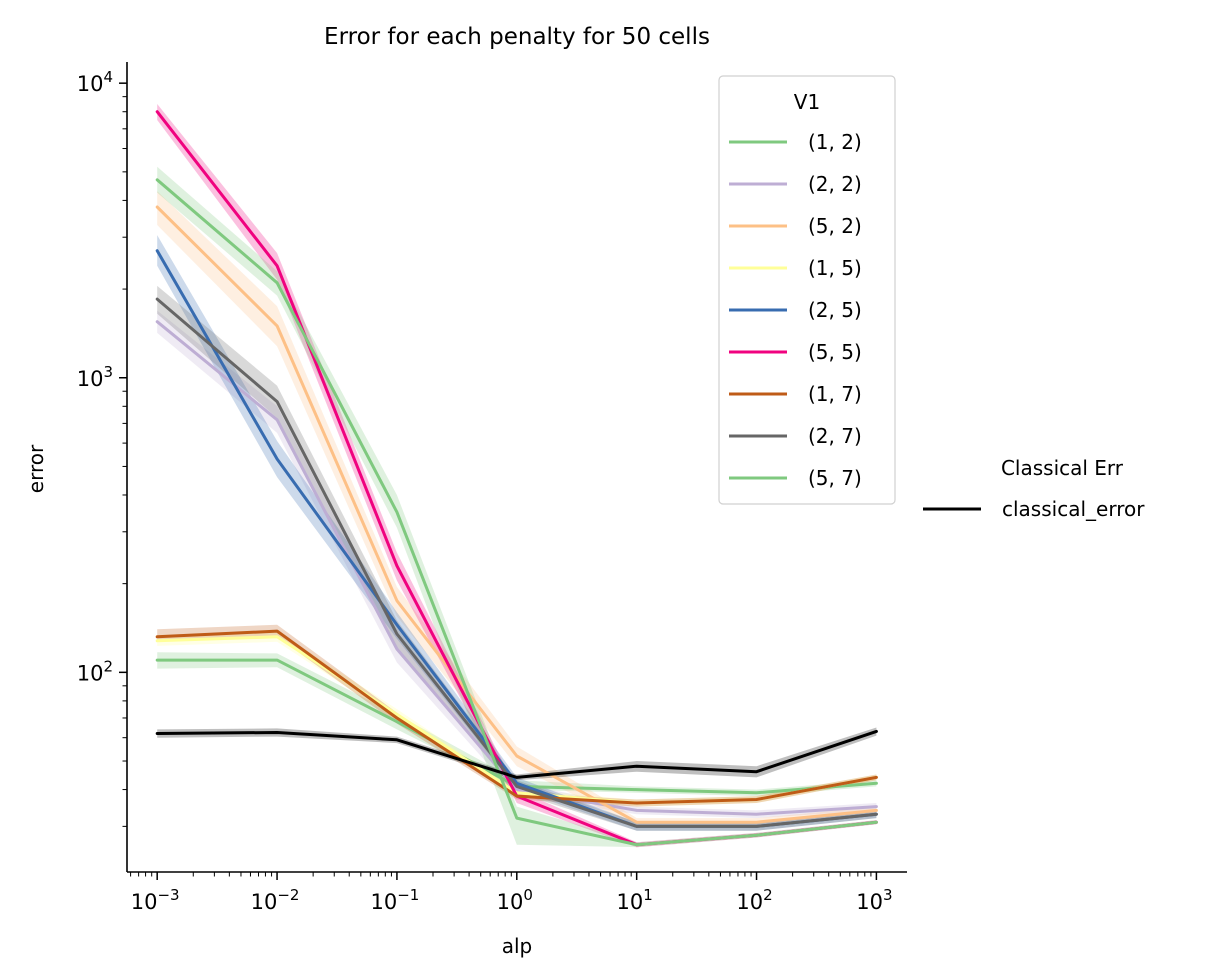 This screenshot has width=1225, height=980. What do you see at coordinates (807, 102) in the screenshot?
I see `legend-v1-title: V1` at bounding box center [807, 102].